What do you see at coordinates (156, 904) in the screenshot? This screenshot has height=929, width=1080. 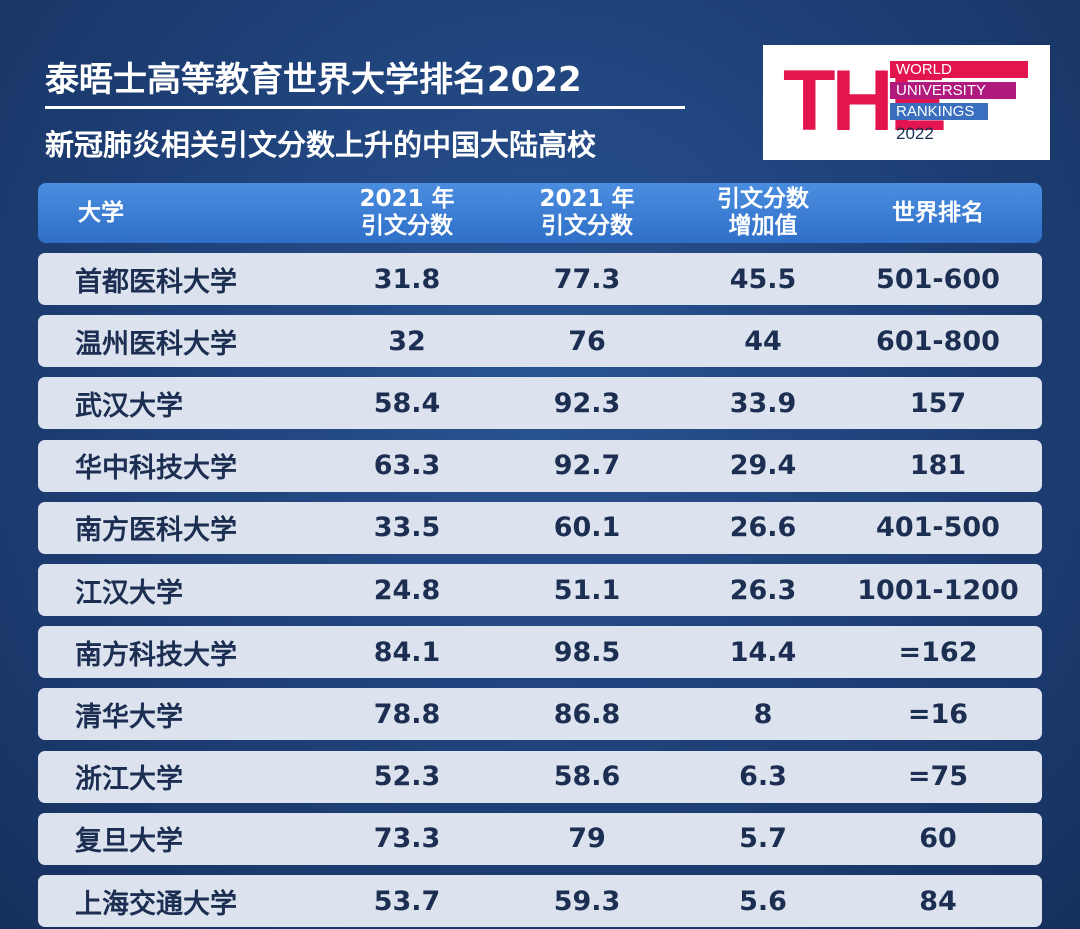 I see `university-name: 上海交通大学` at bounding box center [156, 904].